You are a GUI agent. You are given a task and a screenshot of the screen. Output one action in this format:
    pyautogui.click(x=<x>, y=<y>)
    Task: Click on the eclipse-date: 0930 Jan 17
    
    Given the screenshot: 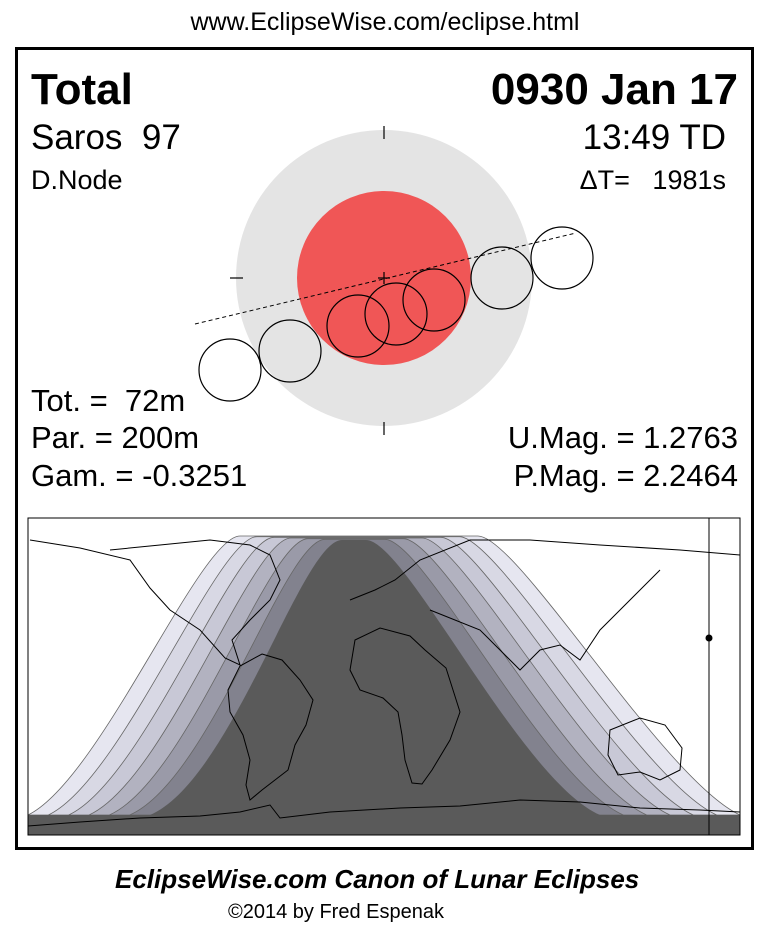 What is the action you would take?
    pyautogui.click(x=614, y=89)
    